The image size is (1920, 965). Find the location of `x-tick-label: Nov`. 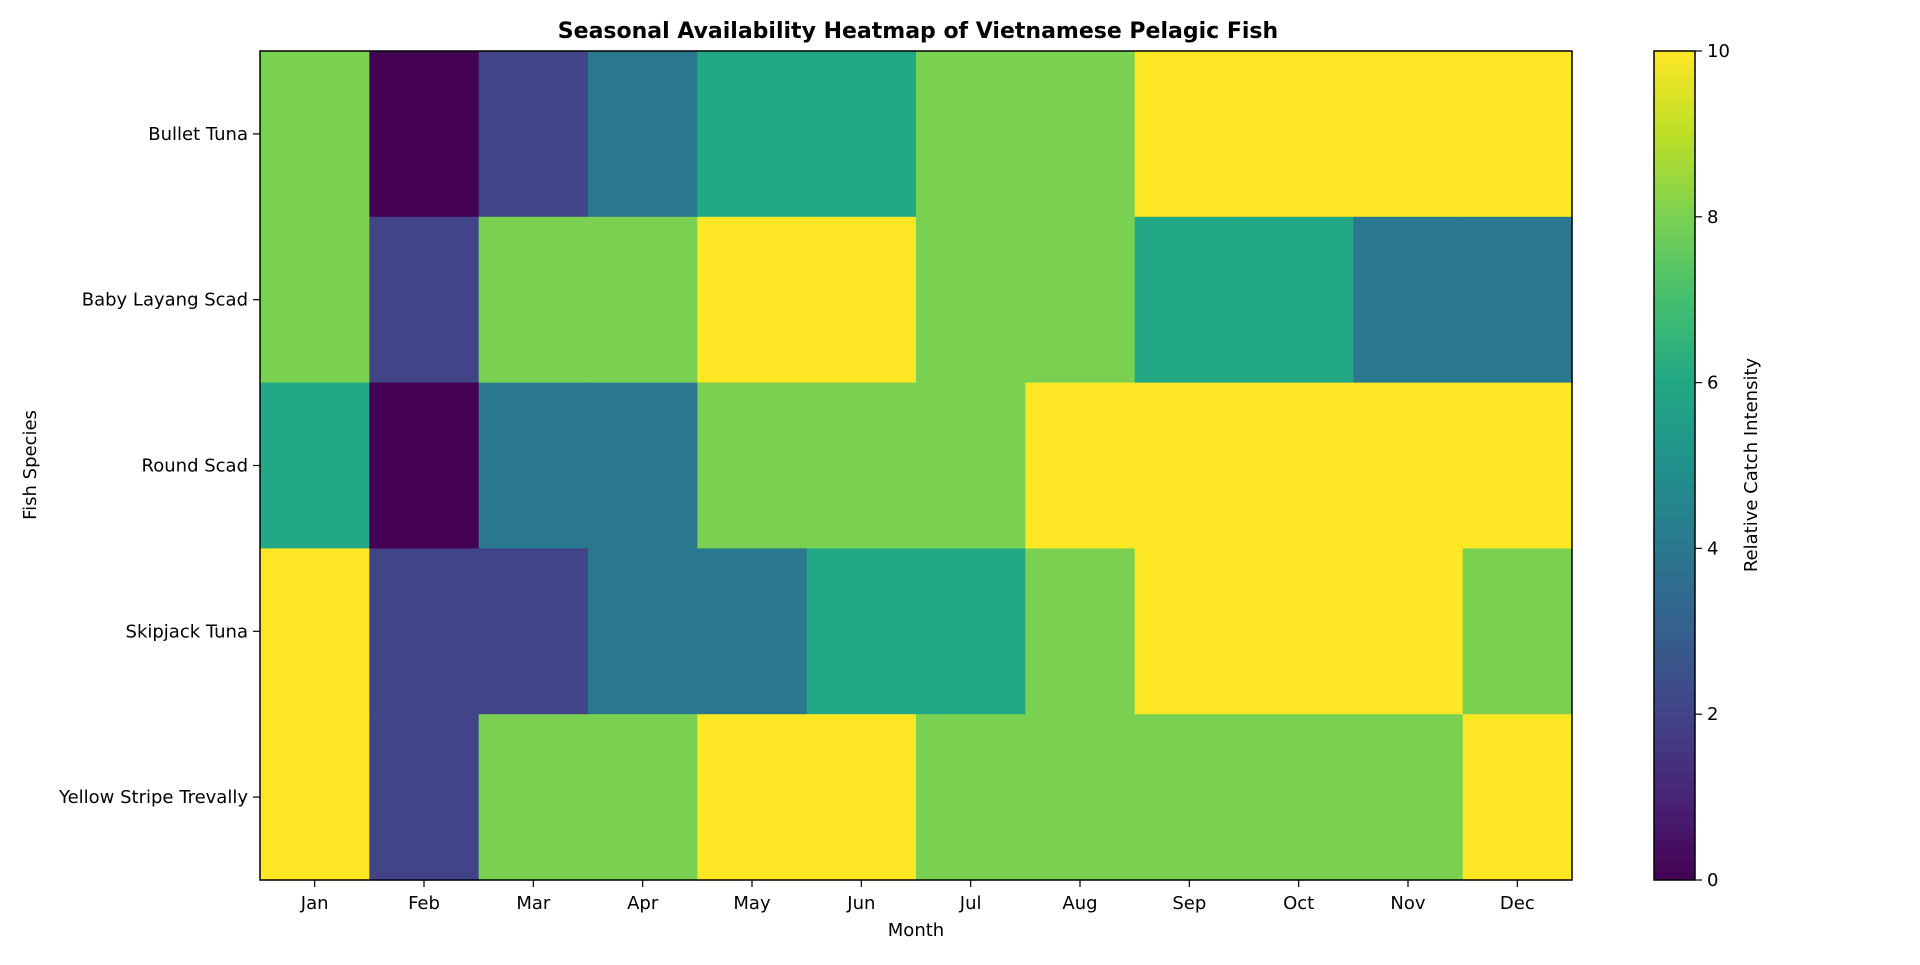

x-tick-label: Nov is located at coordinates (1407, 903).